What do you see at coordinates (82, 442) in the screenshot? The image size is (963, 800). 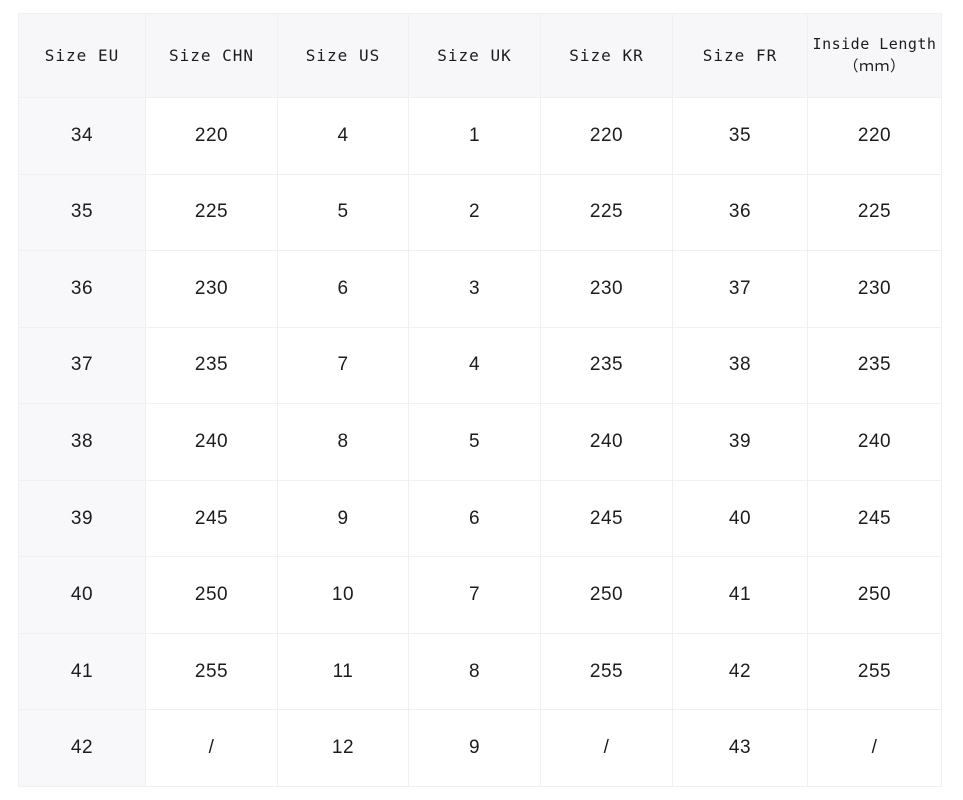 I see `cell-eu: 38` at bounding box center [82, 442].